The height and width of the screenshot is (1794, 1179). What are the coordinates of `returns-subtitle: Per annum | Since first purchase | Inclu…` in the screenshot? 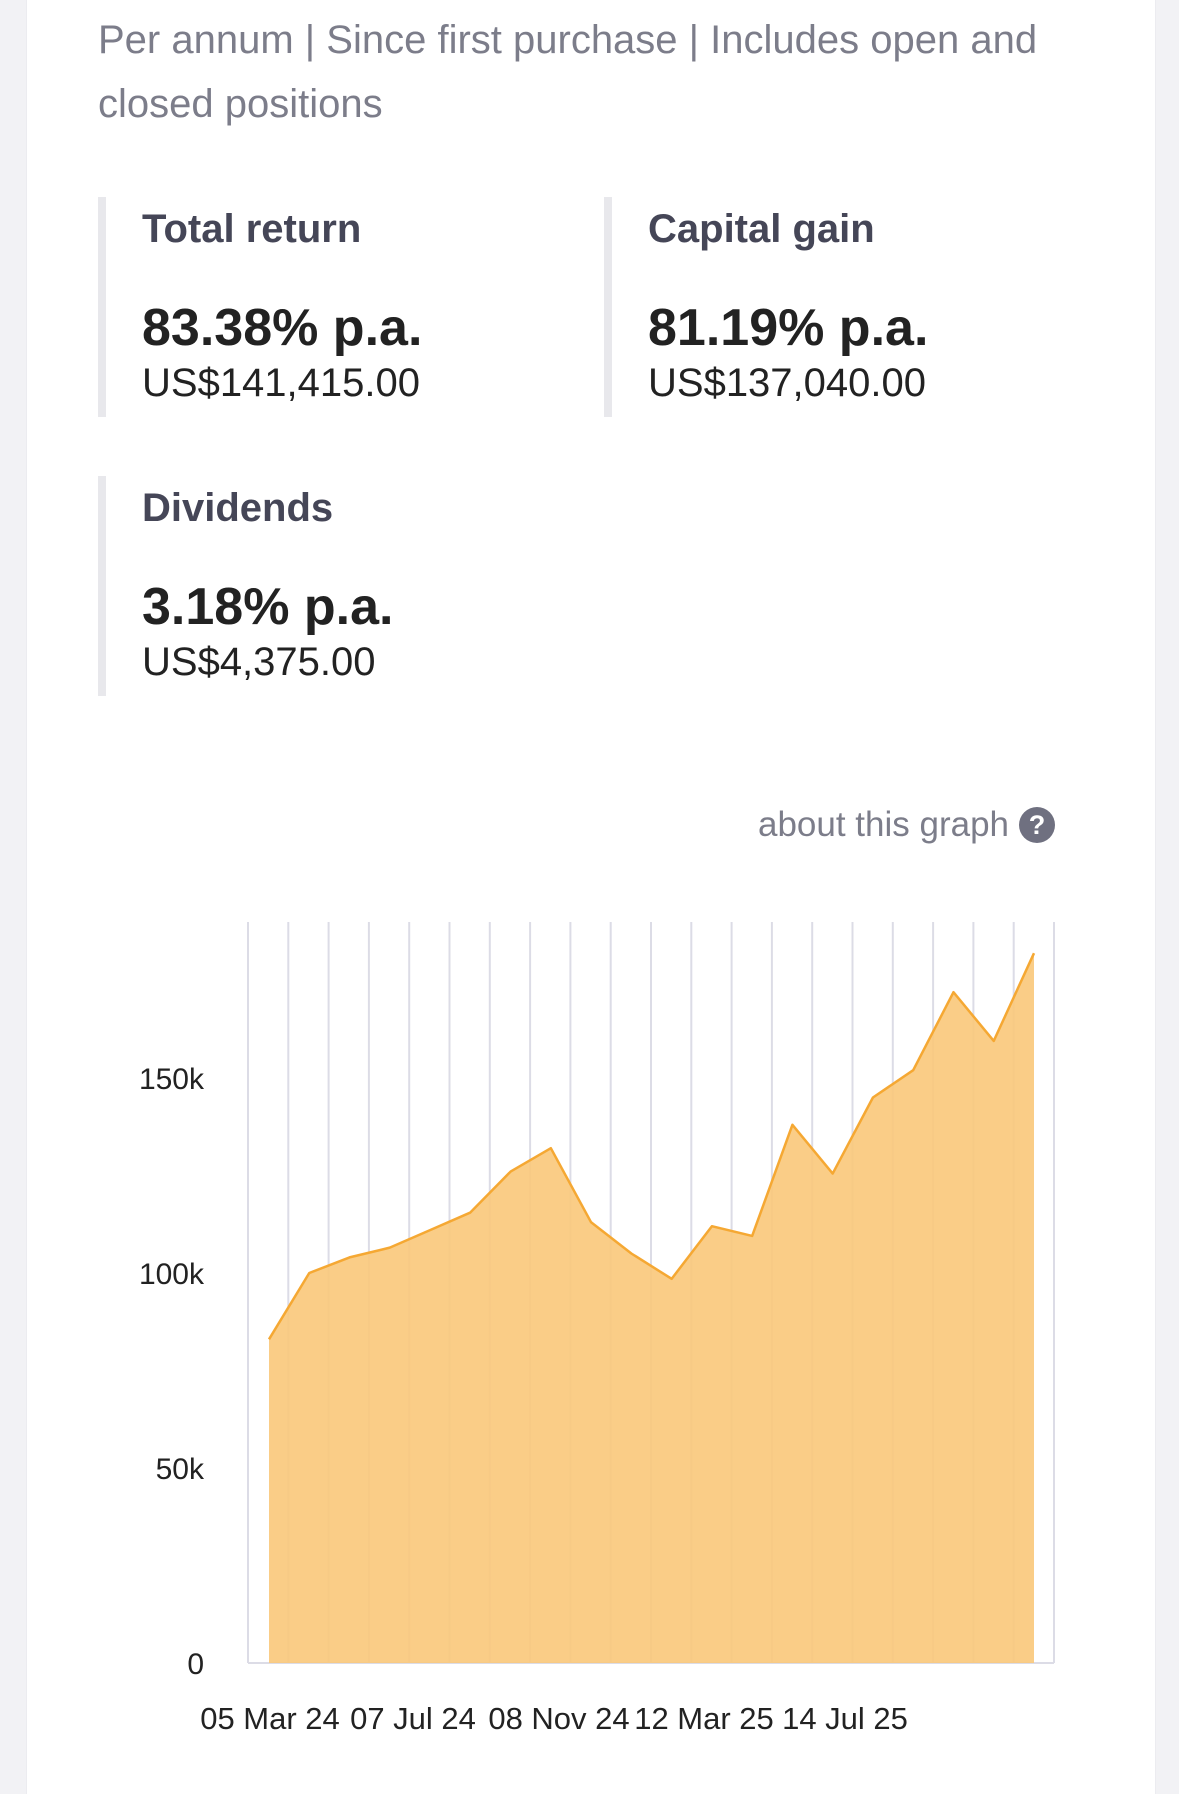 It's located at (568, 72).